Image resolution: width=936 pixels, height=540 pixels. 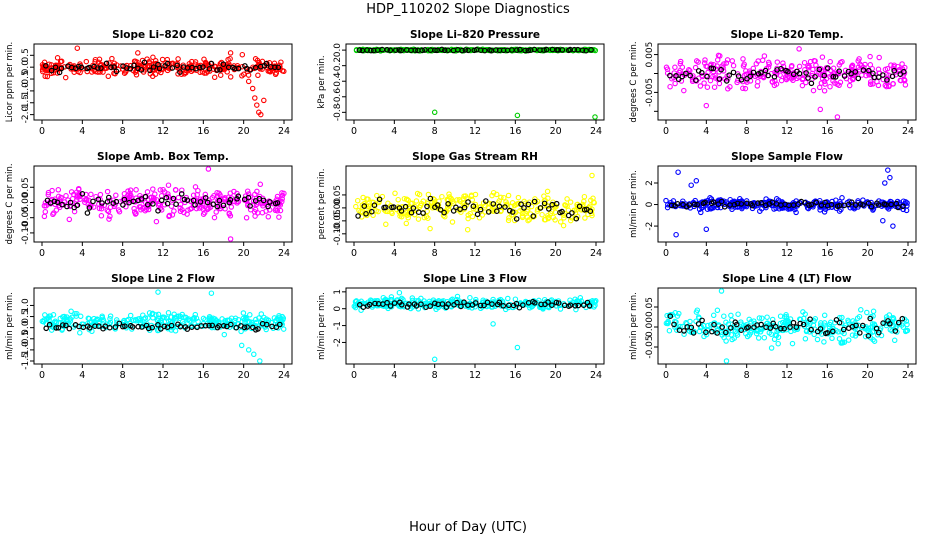 I want to click on y-axis-label: ml/min per min., so click(x=10, y=326).